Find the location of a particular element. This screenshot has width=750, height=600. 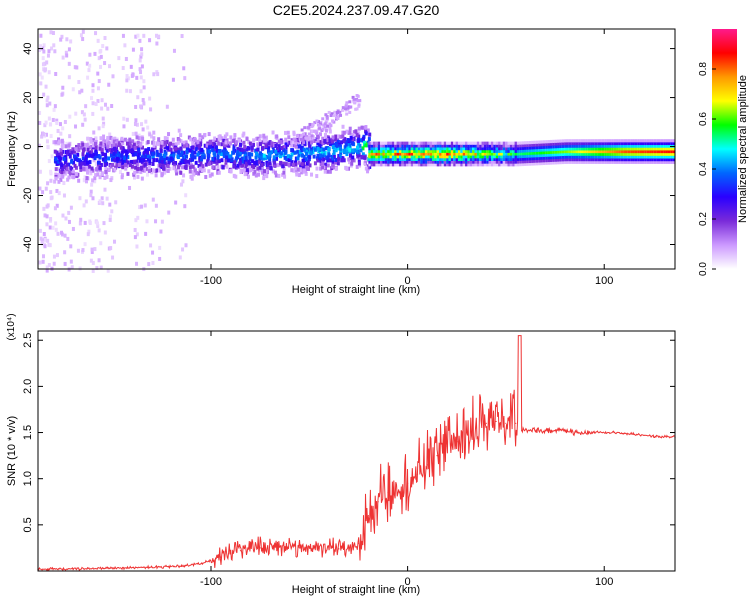

y-tick-label: -20 is located at coordinates (28, 196).